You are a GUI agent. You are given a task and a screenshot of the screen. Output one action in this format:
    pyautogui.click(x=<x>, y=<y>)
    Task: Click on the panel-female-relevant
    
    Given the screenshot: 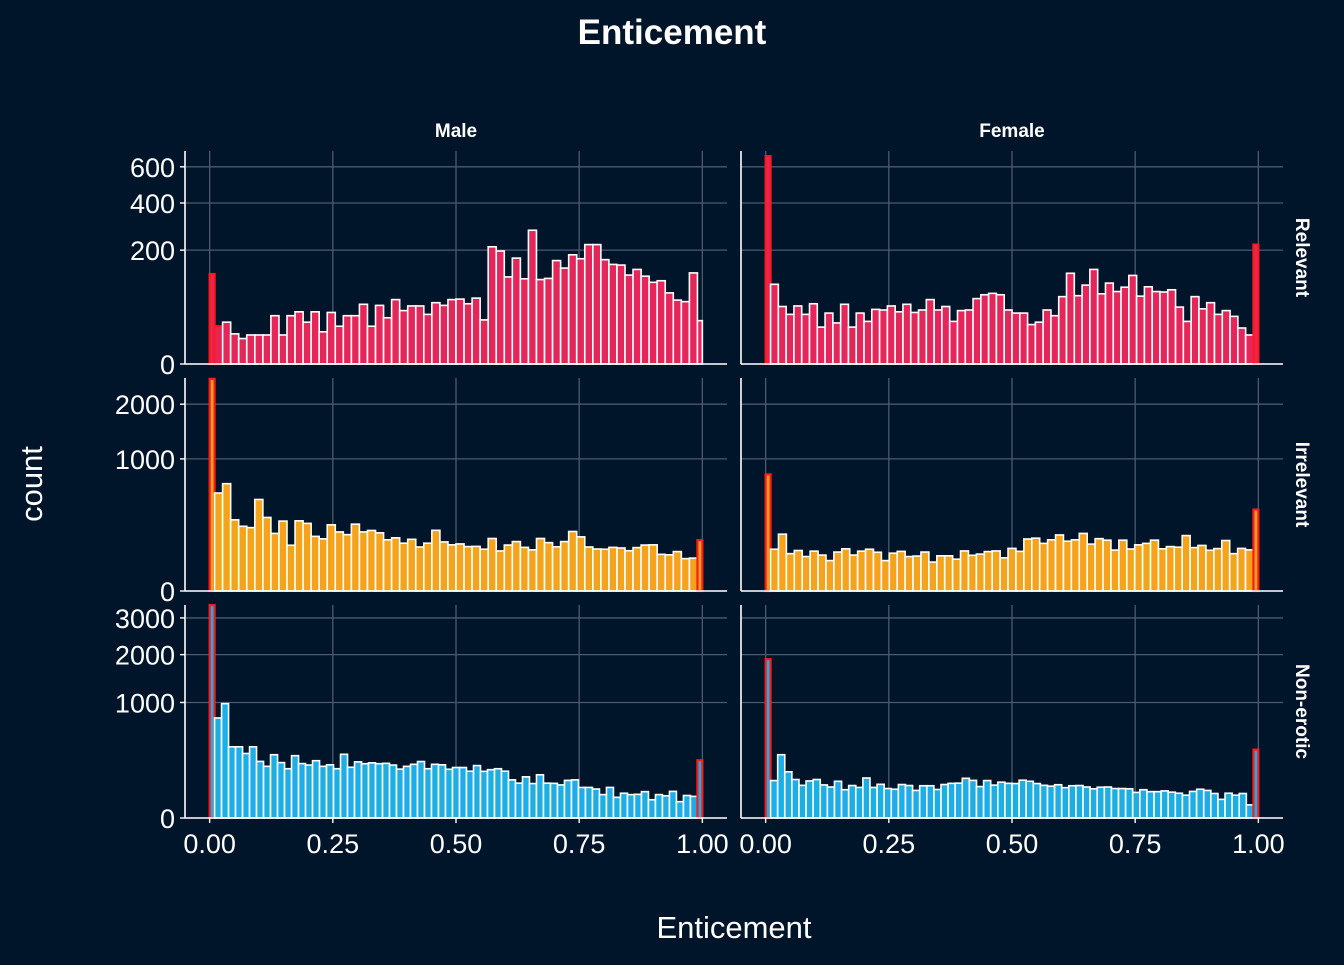 What is the action you would take?
    pyautogui.click(x=1011, y=258)
    